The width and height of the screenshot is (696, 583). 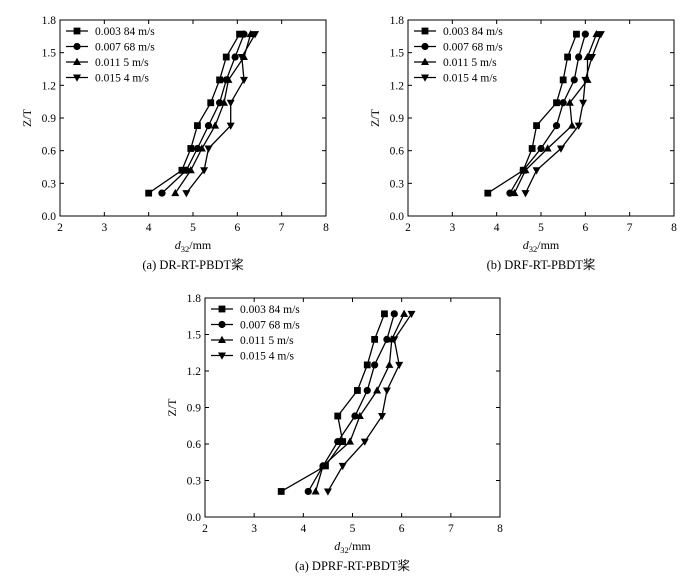 I want to click on x-tick-label: 4, so click(x=149, y=228).